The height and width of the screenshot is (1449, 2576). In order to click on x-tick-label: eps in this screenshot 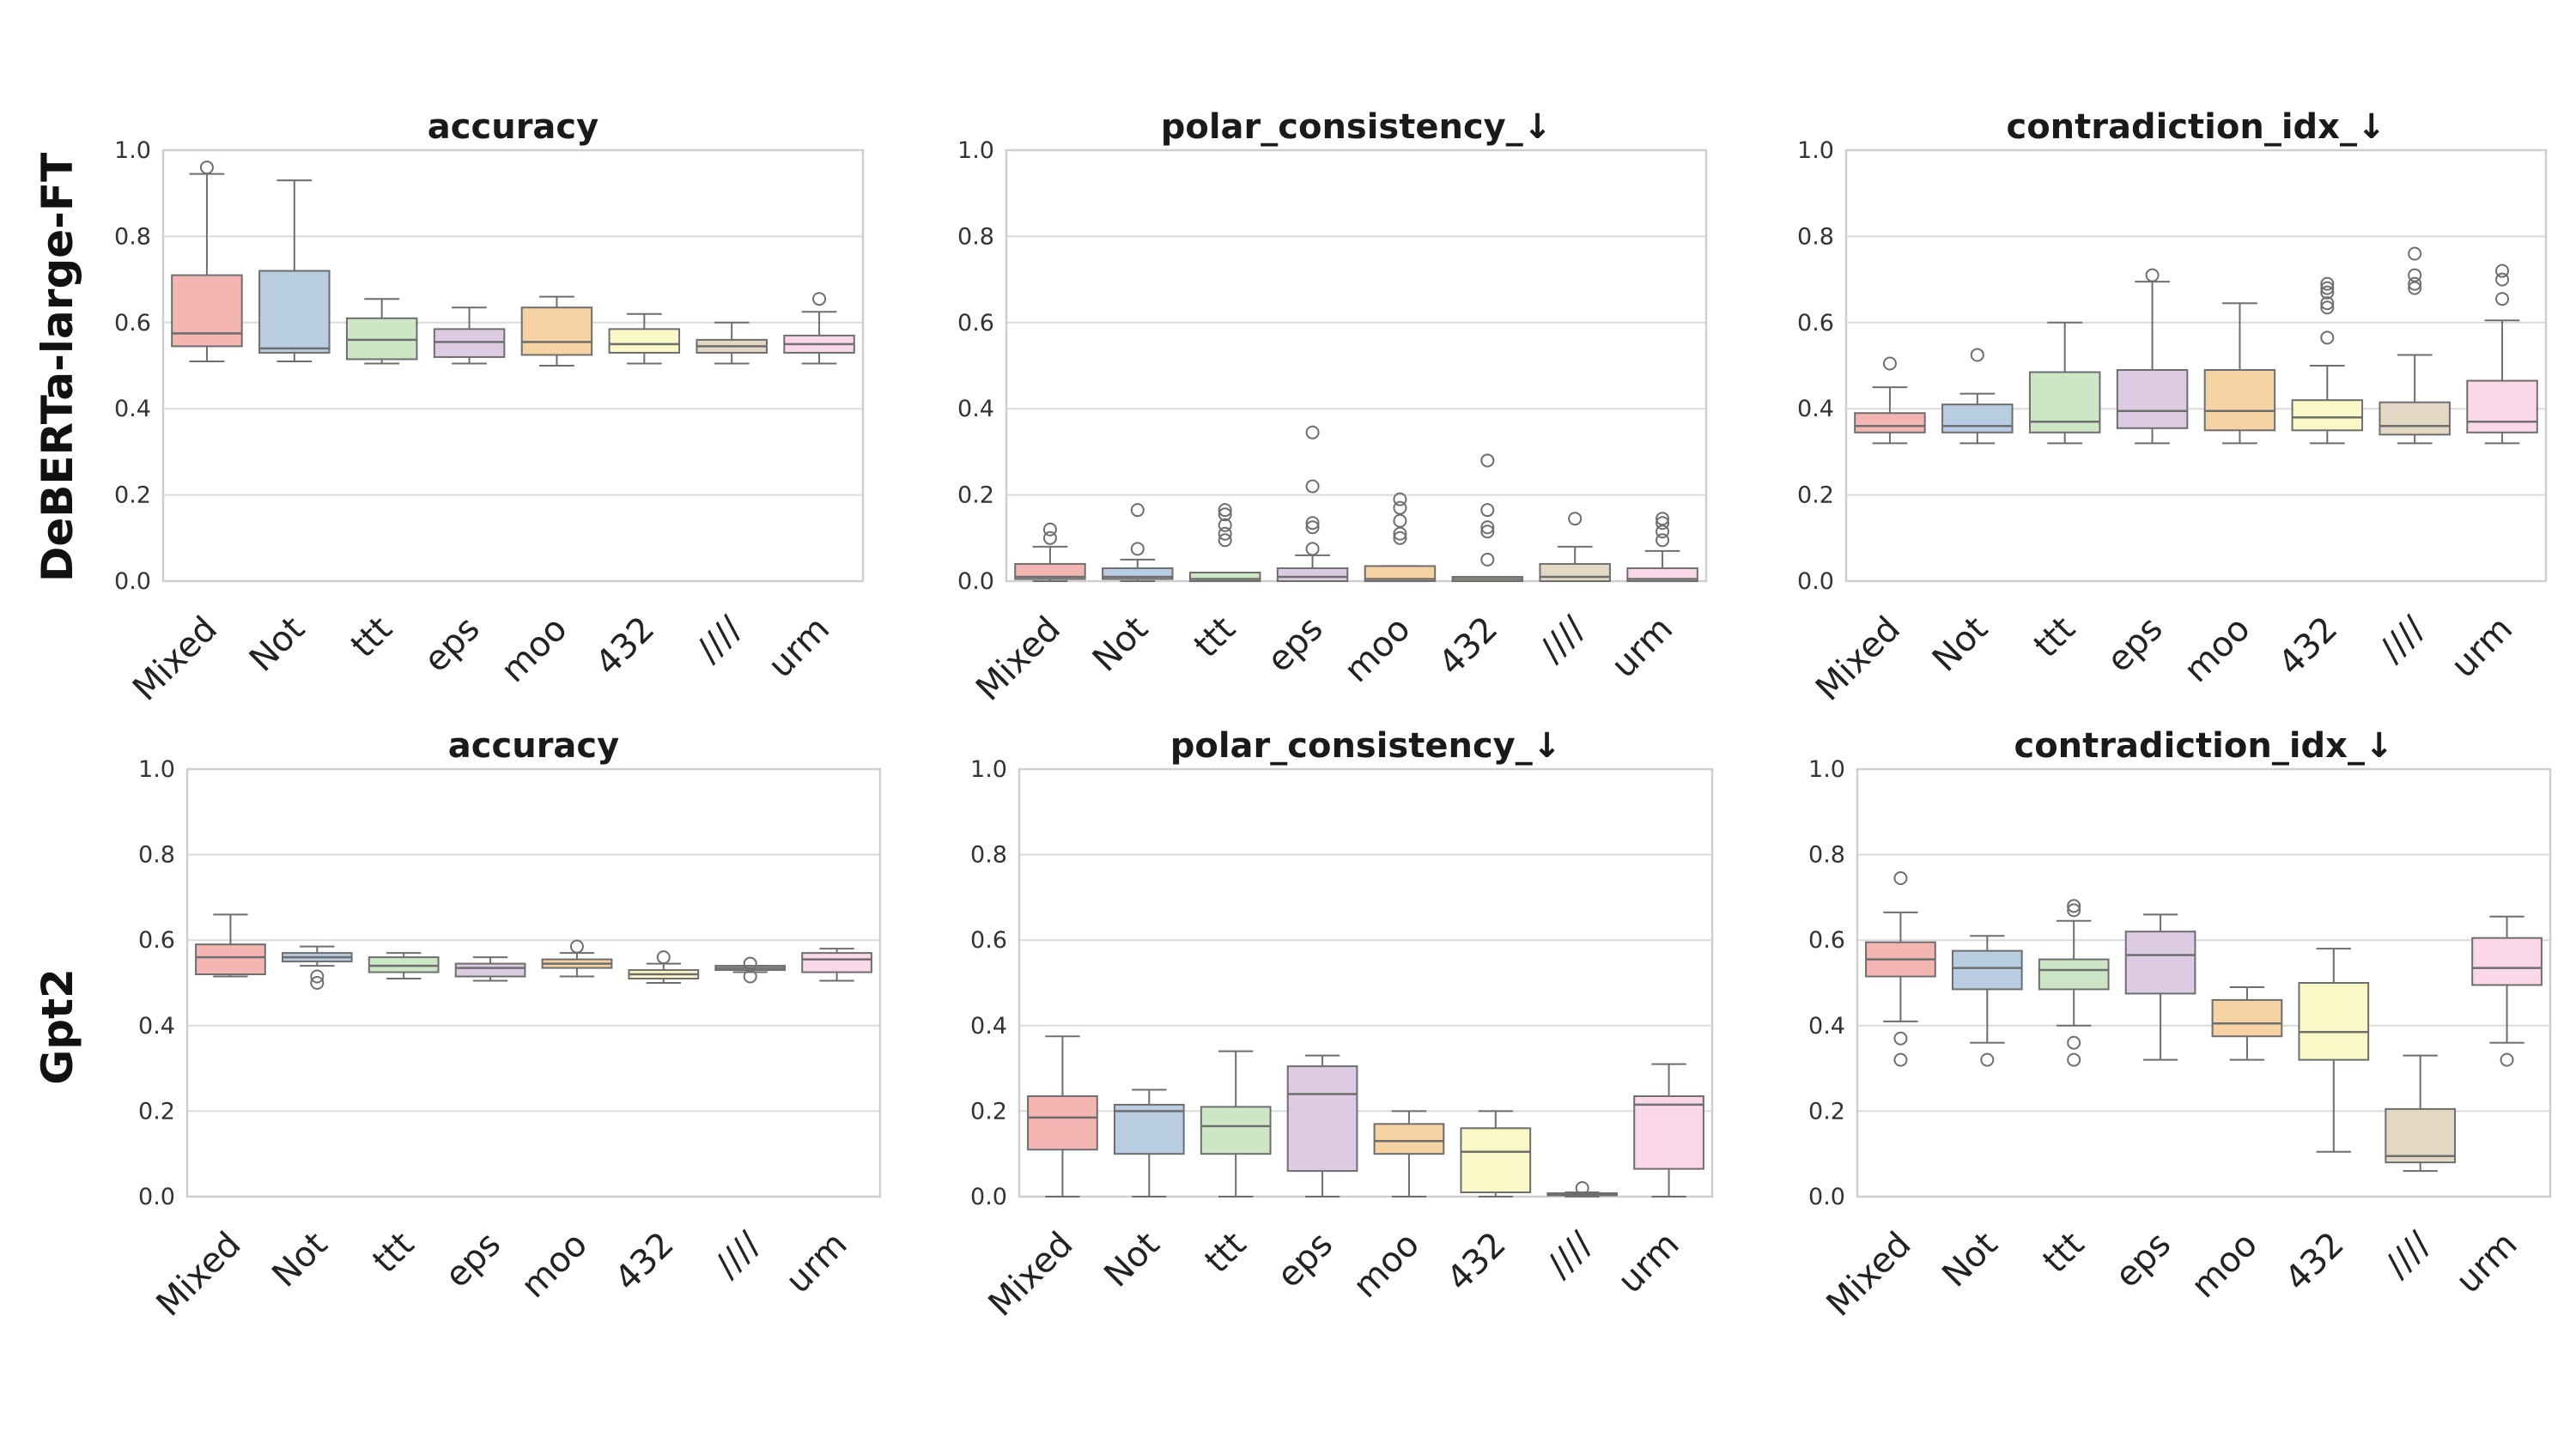, I will do `click(1305, 1260)`.